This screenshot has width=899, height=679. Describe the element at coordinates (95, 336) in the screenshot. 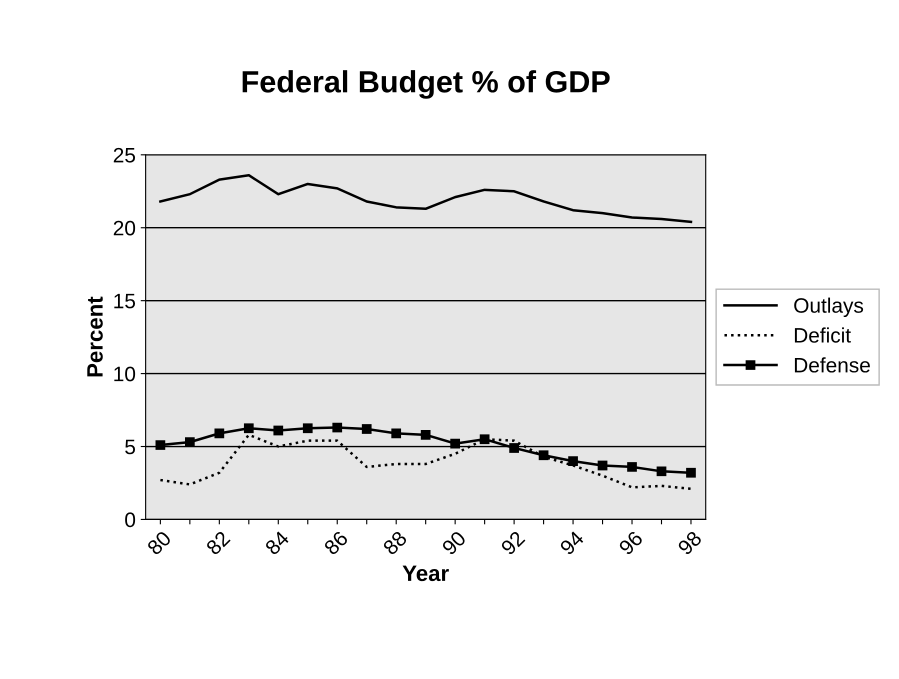

I see `y-axis-title: Percent` at that location.